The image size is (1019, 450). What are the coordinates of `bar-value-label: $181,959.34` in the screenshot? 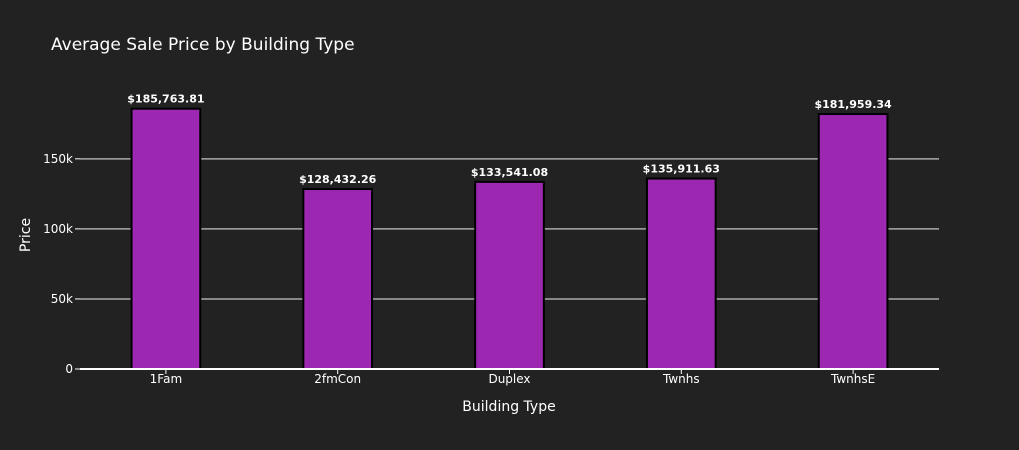 It's located at (853, 104).